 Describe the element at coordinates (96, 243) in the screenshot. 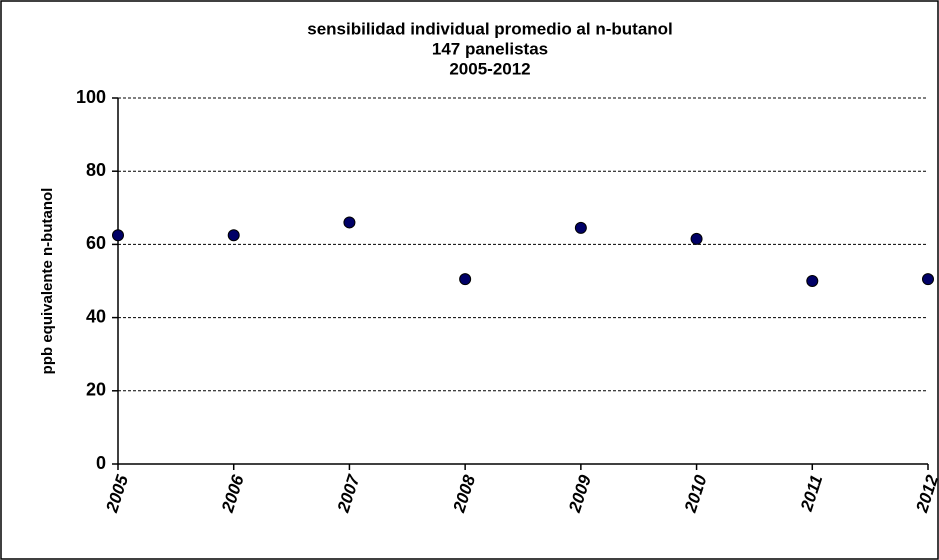

I see `y-tick-label: 60` at that location.